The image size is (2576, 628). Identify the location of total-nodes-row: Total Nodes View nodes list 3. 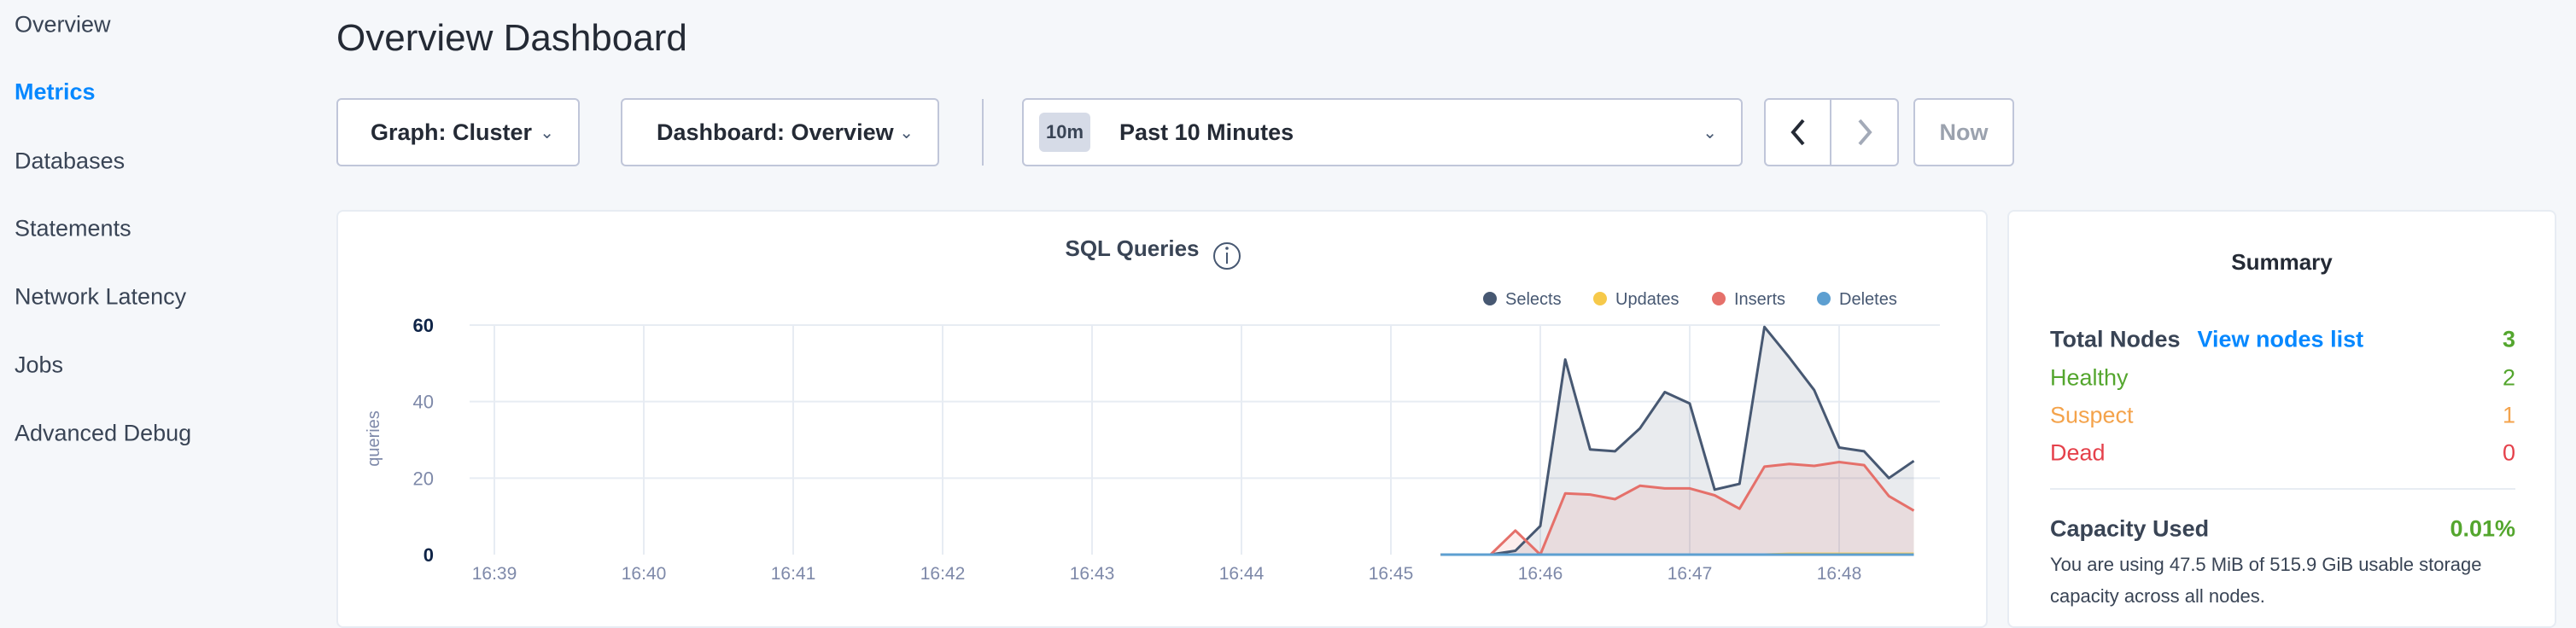
(2282, 340).